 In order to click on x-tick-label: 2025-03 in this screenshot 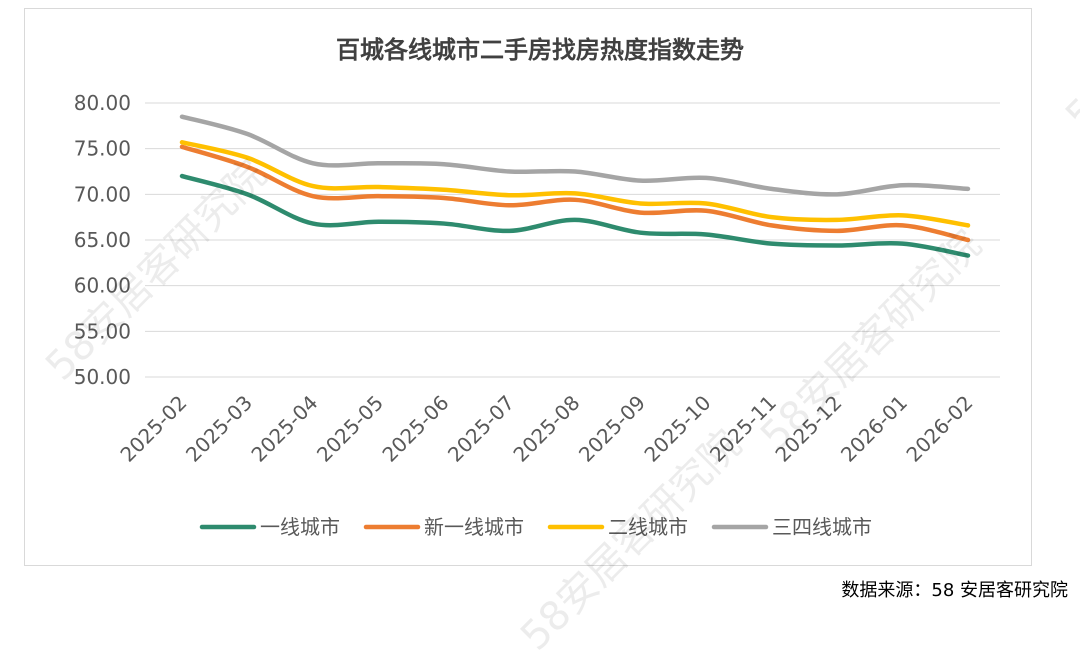, I will do `click(219, 429)`.